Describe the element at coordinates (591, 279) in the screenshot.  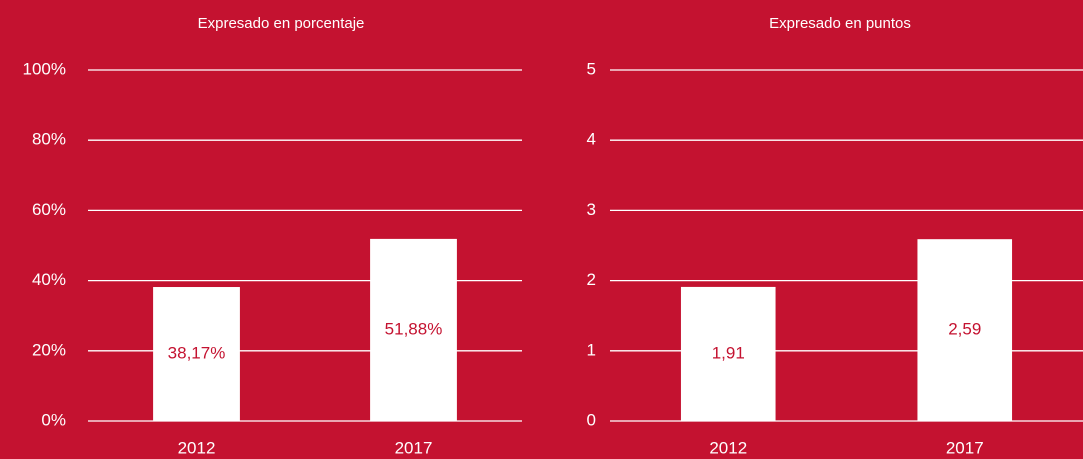
I see `y-tick-label: 2` at that location.